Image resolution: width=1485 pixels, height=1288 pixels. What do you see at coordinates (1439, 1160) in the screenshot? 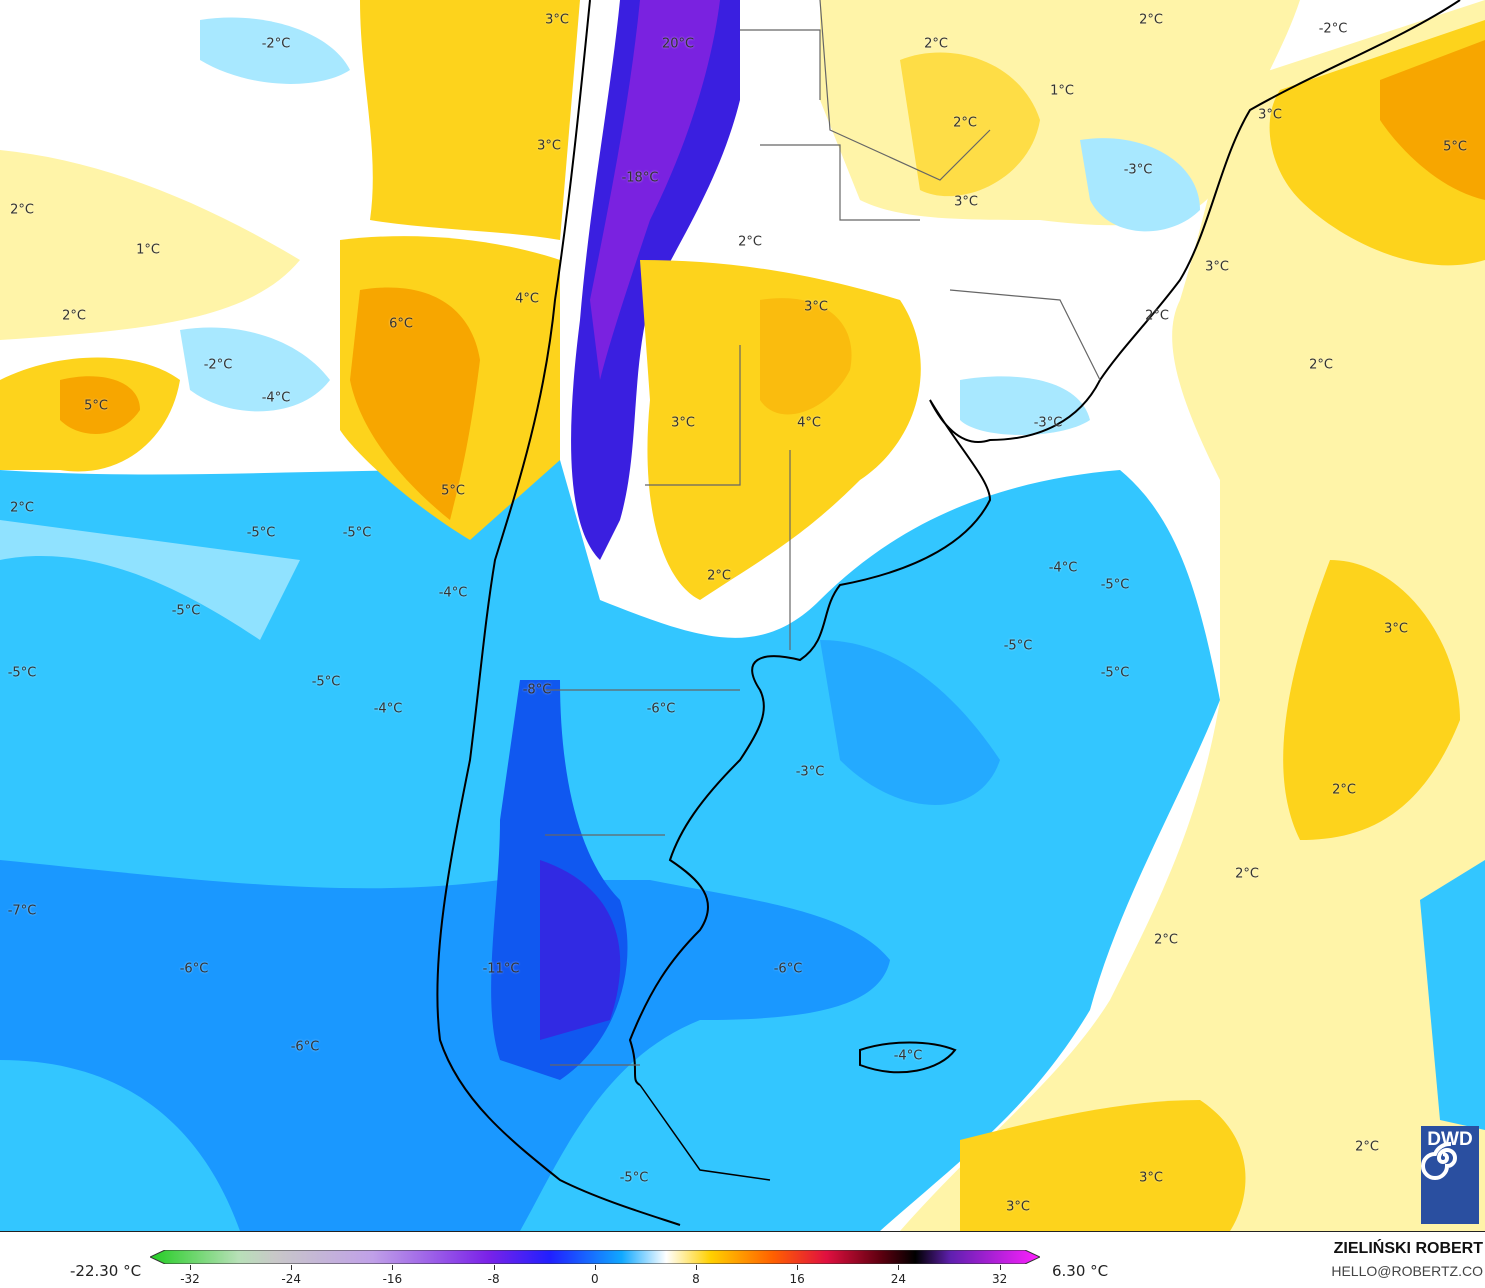
I see `spiral-icon` at bounding box center [1439, 1160].